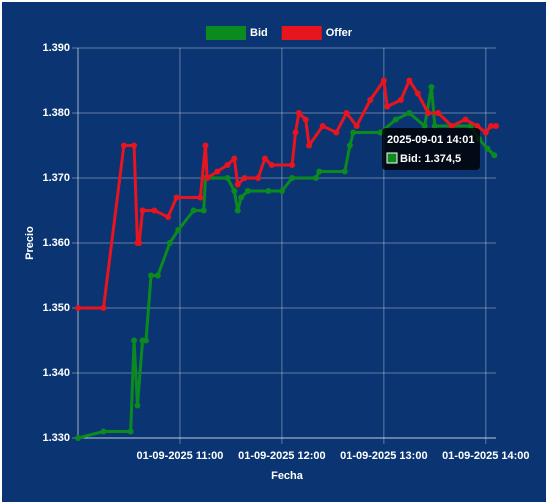  Describe the element at coordinates (30, 243) in the screenshot. I see `y-axis-title: Precio` at that location.